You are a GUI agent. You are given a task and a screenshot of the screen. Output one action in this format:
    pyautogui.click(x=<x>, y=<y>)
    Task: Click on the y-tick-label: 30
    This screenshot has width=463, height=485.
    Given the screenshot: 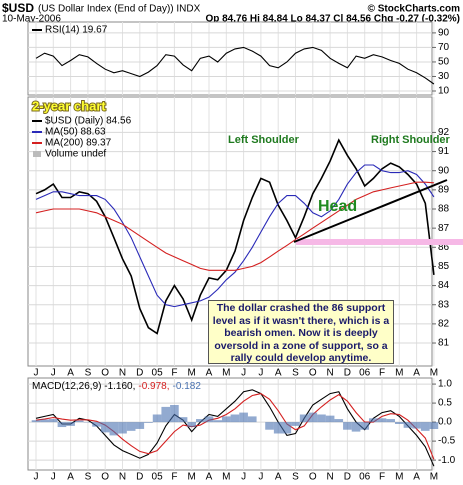 What is the action you would take?
    pyautogui.click(x=444, y=76)
    